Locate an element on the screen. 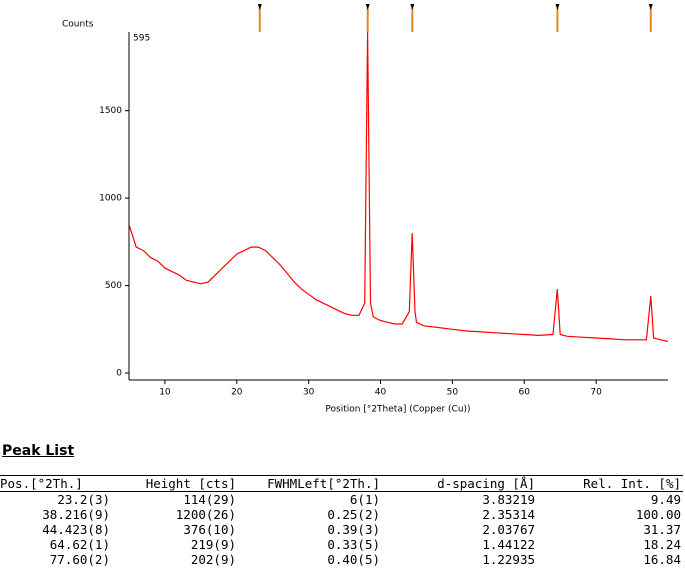 The width and height of the screenshot is (685, 581). x-tick-label: 20 is located at coordinates (237, 393).